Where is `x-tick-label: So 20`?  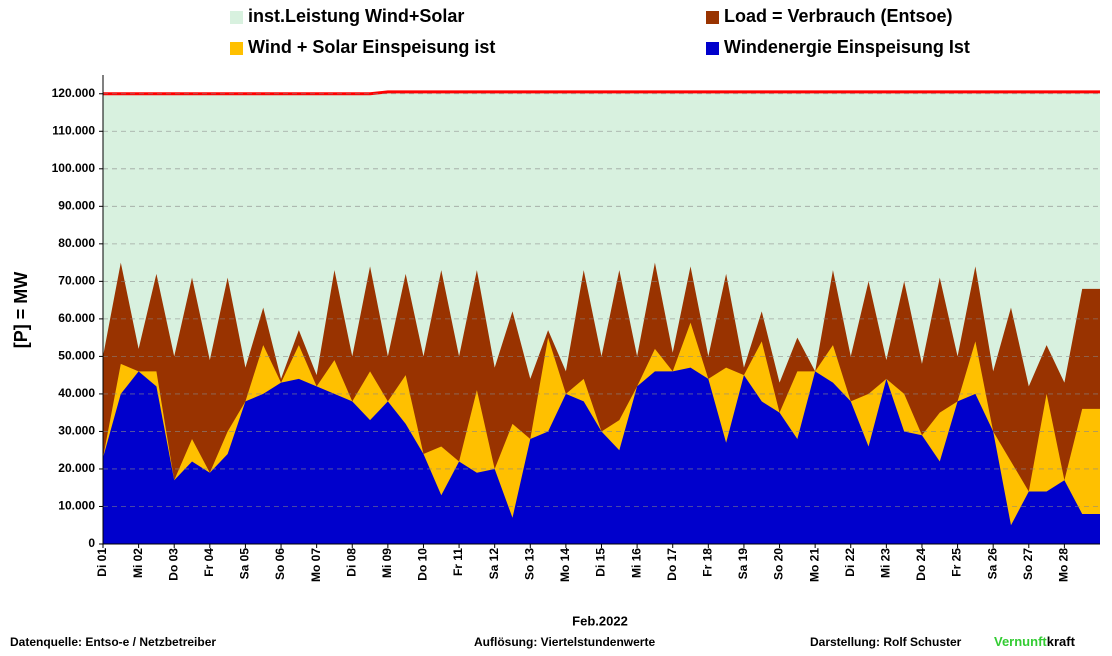
x-tick-label: So 20 is located at coordinates (779, 564).